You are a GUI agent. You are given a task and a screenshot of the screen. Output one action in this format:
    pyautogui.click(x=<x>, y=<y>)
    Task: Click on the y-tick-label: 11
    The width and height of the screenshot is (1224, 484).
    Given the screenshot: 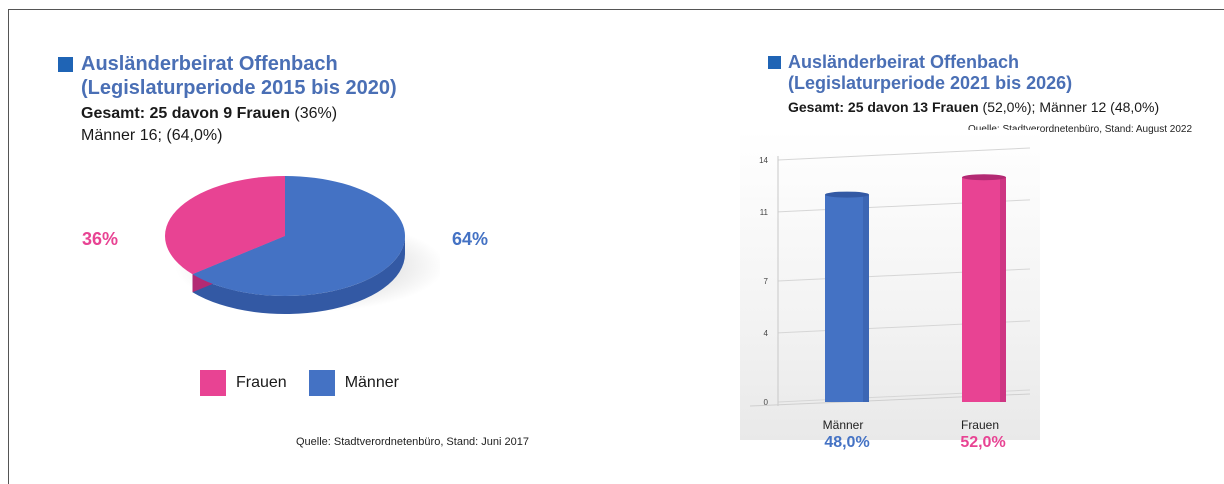 What is the action you would take?
    pyautogui.click(x=764, y=212)
    